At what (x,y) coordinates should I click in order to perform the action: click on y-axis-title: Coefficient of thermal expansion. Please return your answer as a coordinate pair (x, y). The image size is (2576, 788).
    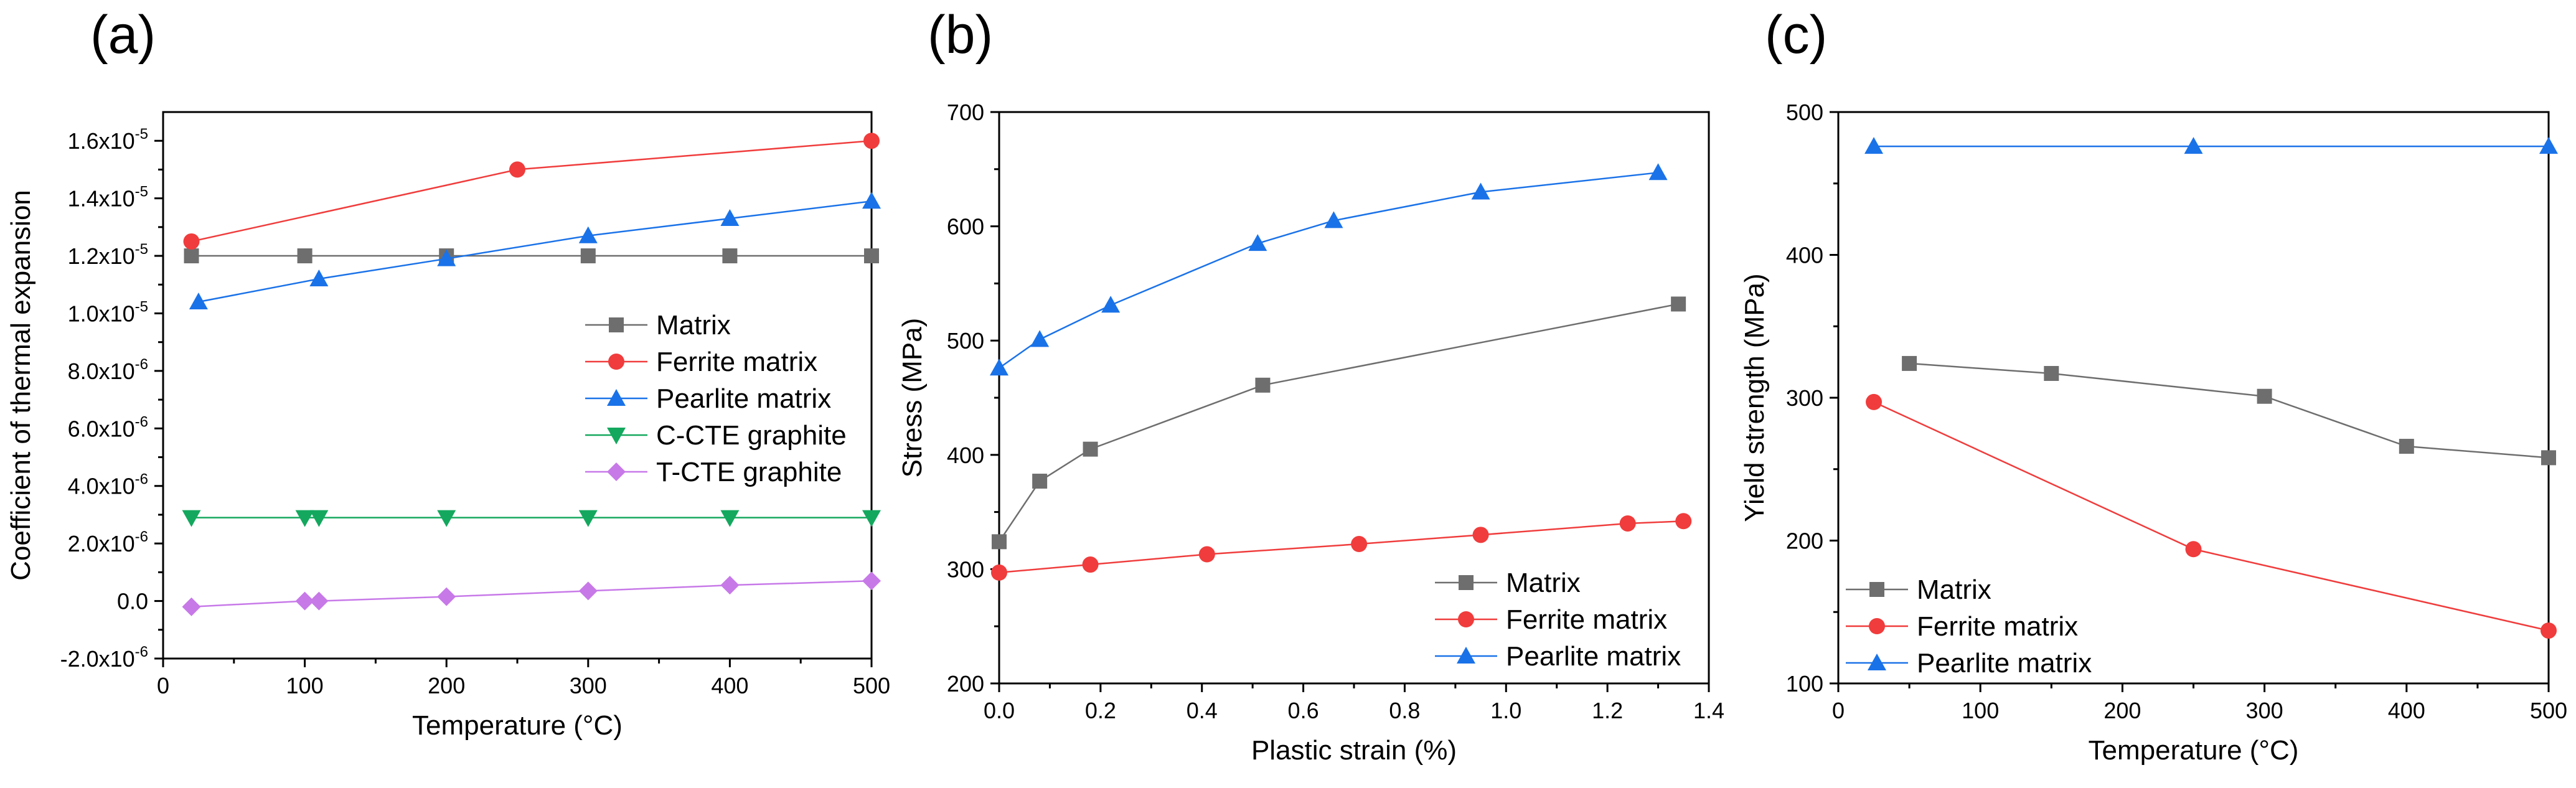
    Looking at the image, I should click on (21, 386).